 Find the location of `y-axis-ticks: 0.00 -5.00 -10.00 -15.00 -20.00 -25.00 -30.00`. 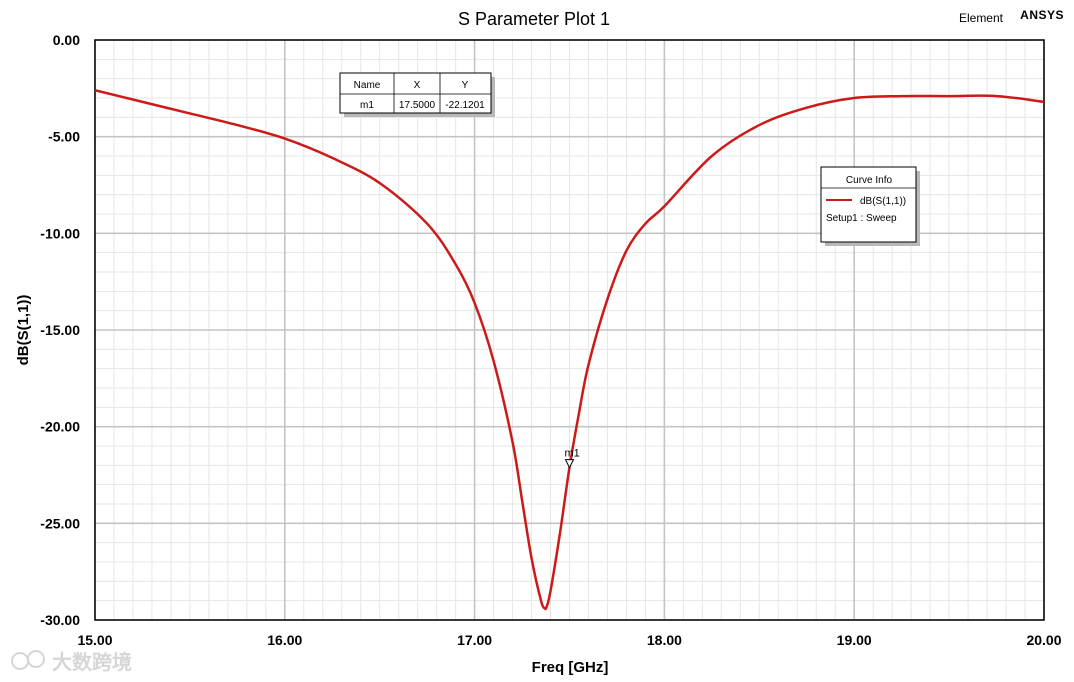

y-axis-ticks: 0.00 -5.00 -10.00 -15.00 -20.00 -25.00 -30.00 is located at coordinates (60, 330).